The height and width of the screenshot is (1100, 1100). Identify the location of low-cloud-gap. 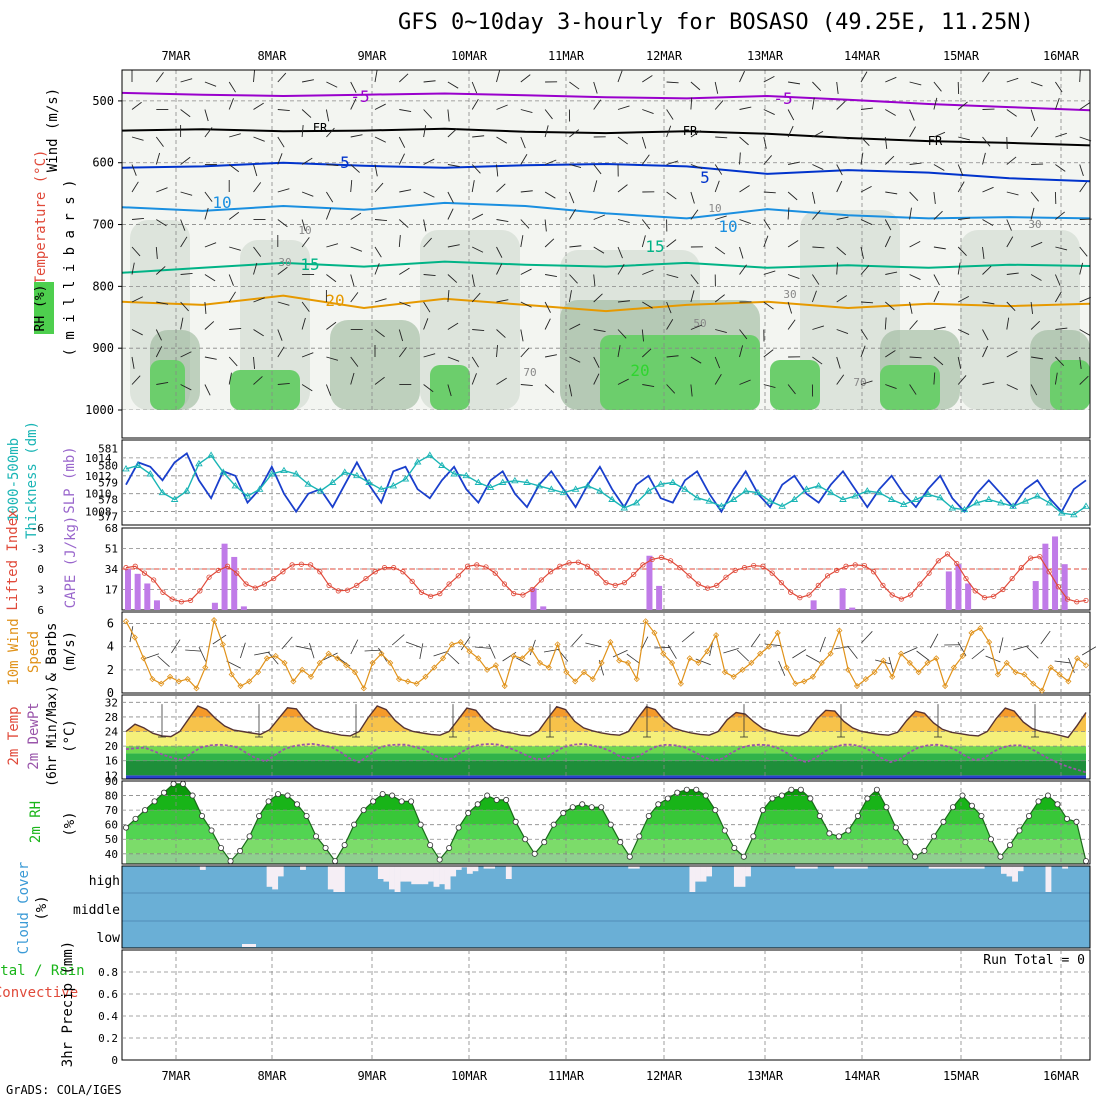
(249, 945).